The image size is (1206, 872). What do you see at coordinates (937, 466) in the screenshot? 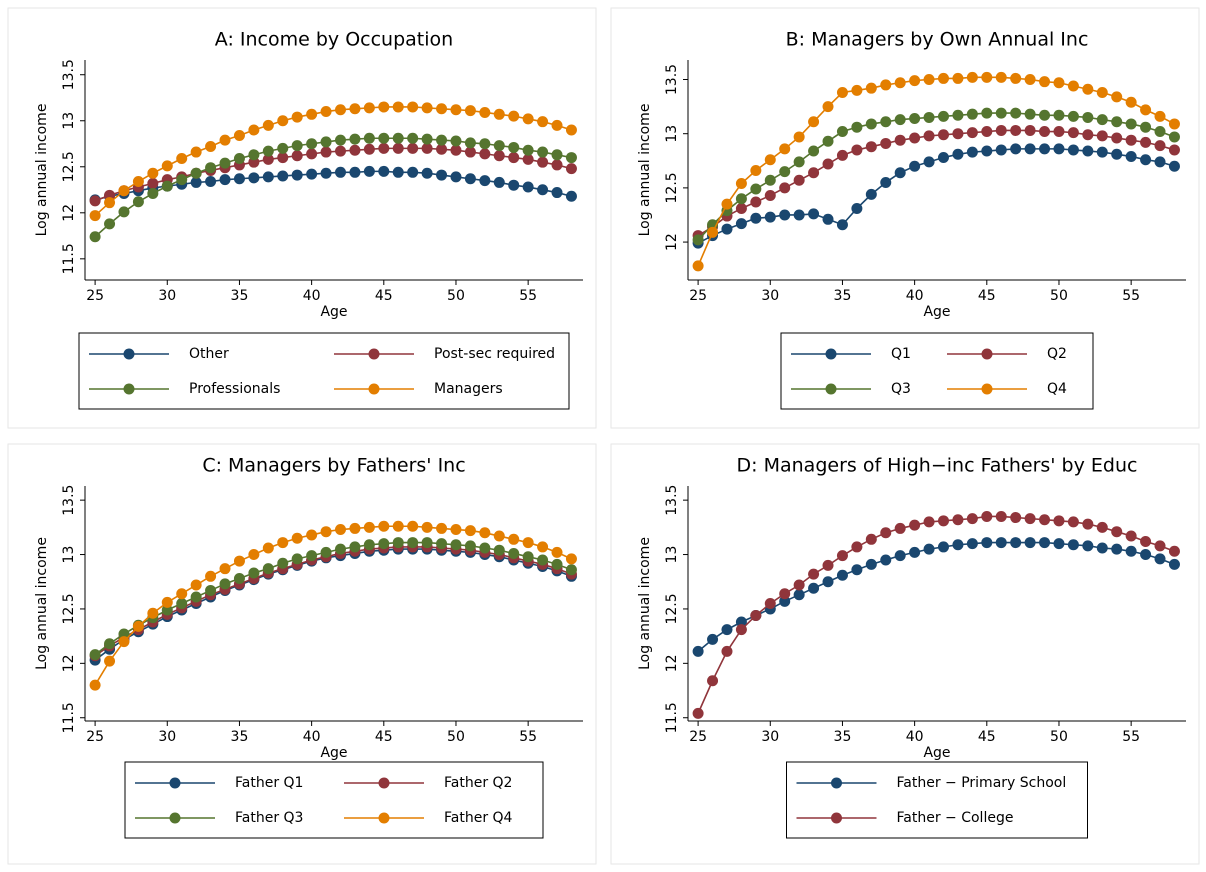
I see `panel-title: D: Managers of High−inc Fathers' by Educ` at bounding box center [937, 466].